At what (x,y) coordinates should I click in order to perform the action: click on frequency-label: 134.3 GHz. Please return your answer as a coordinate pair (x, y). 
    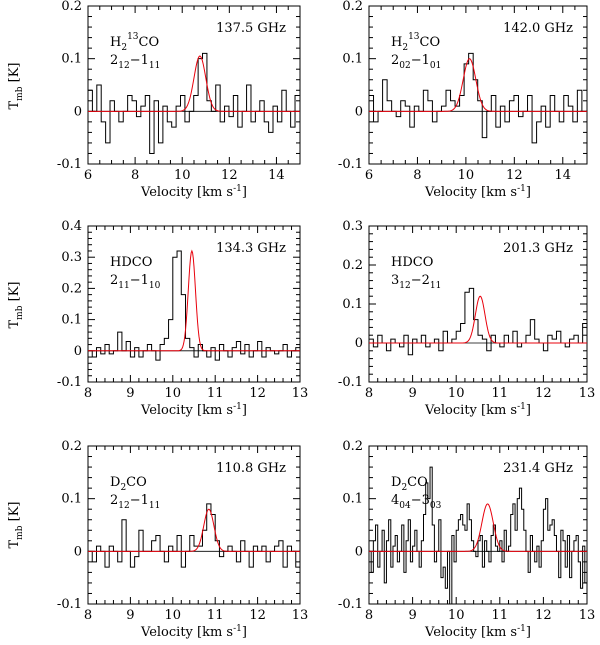
    Looking at the image, I should click on (251, 248).